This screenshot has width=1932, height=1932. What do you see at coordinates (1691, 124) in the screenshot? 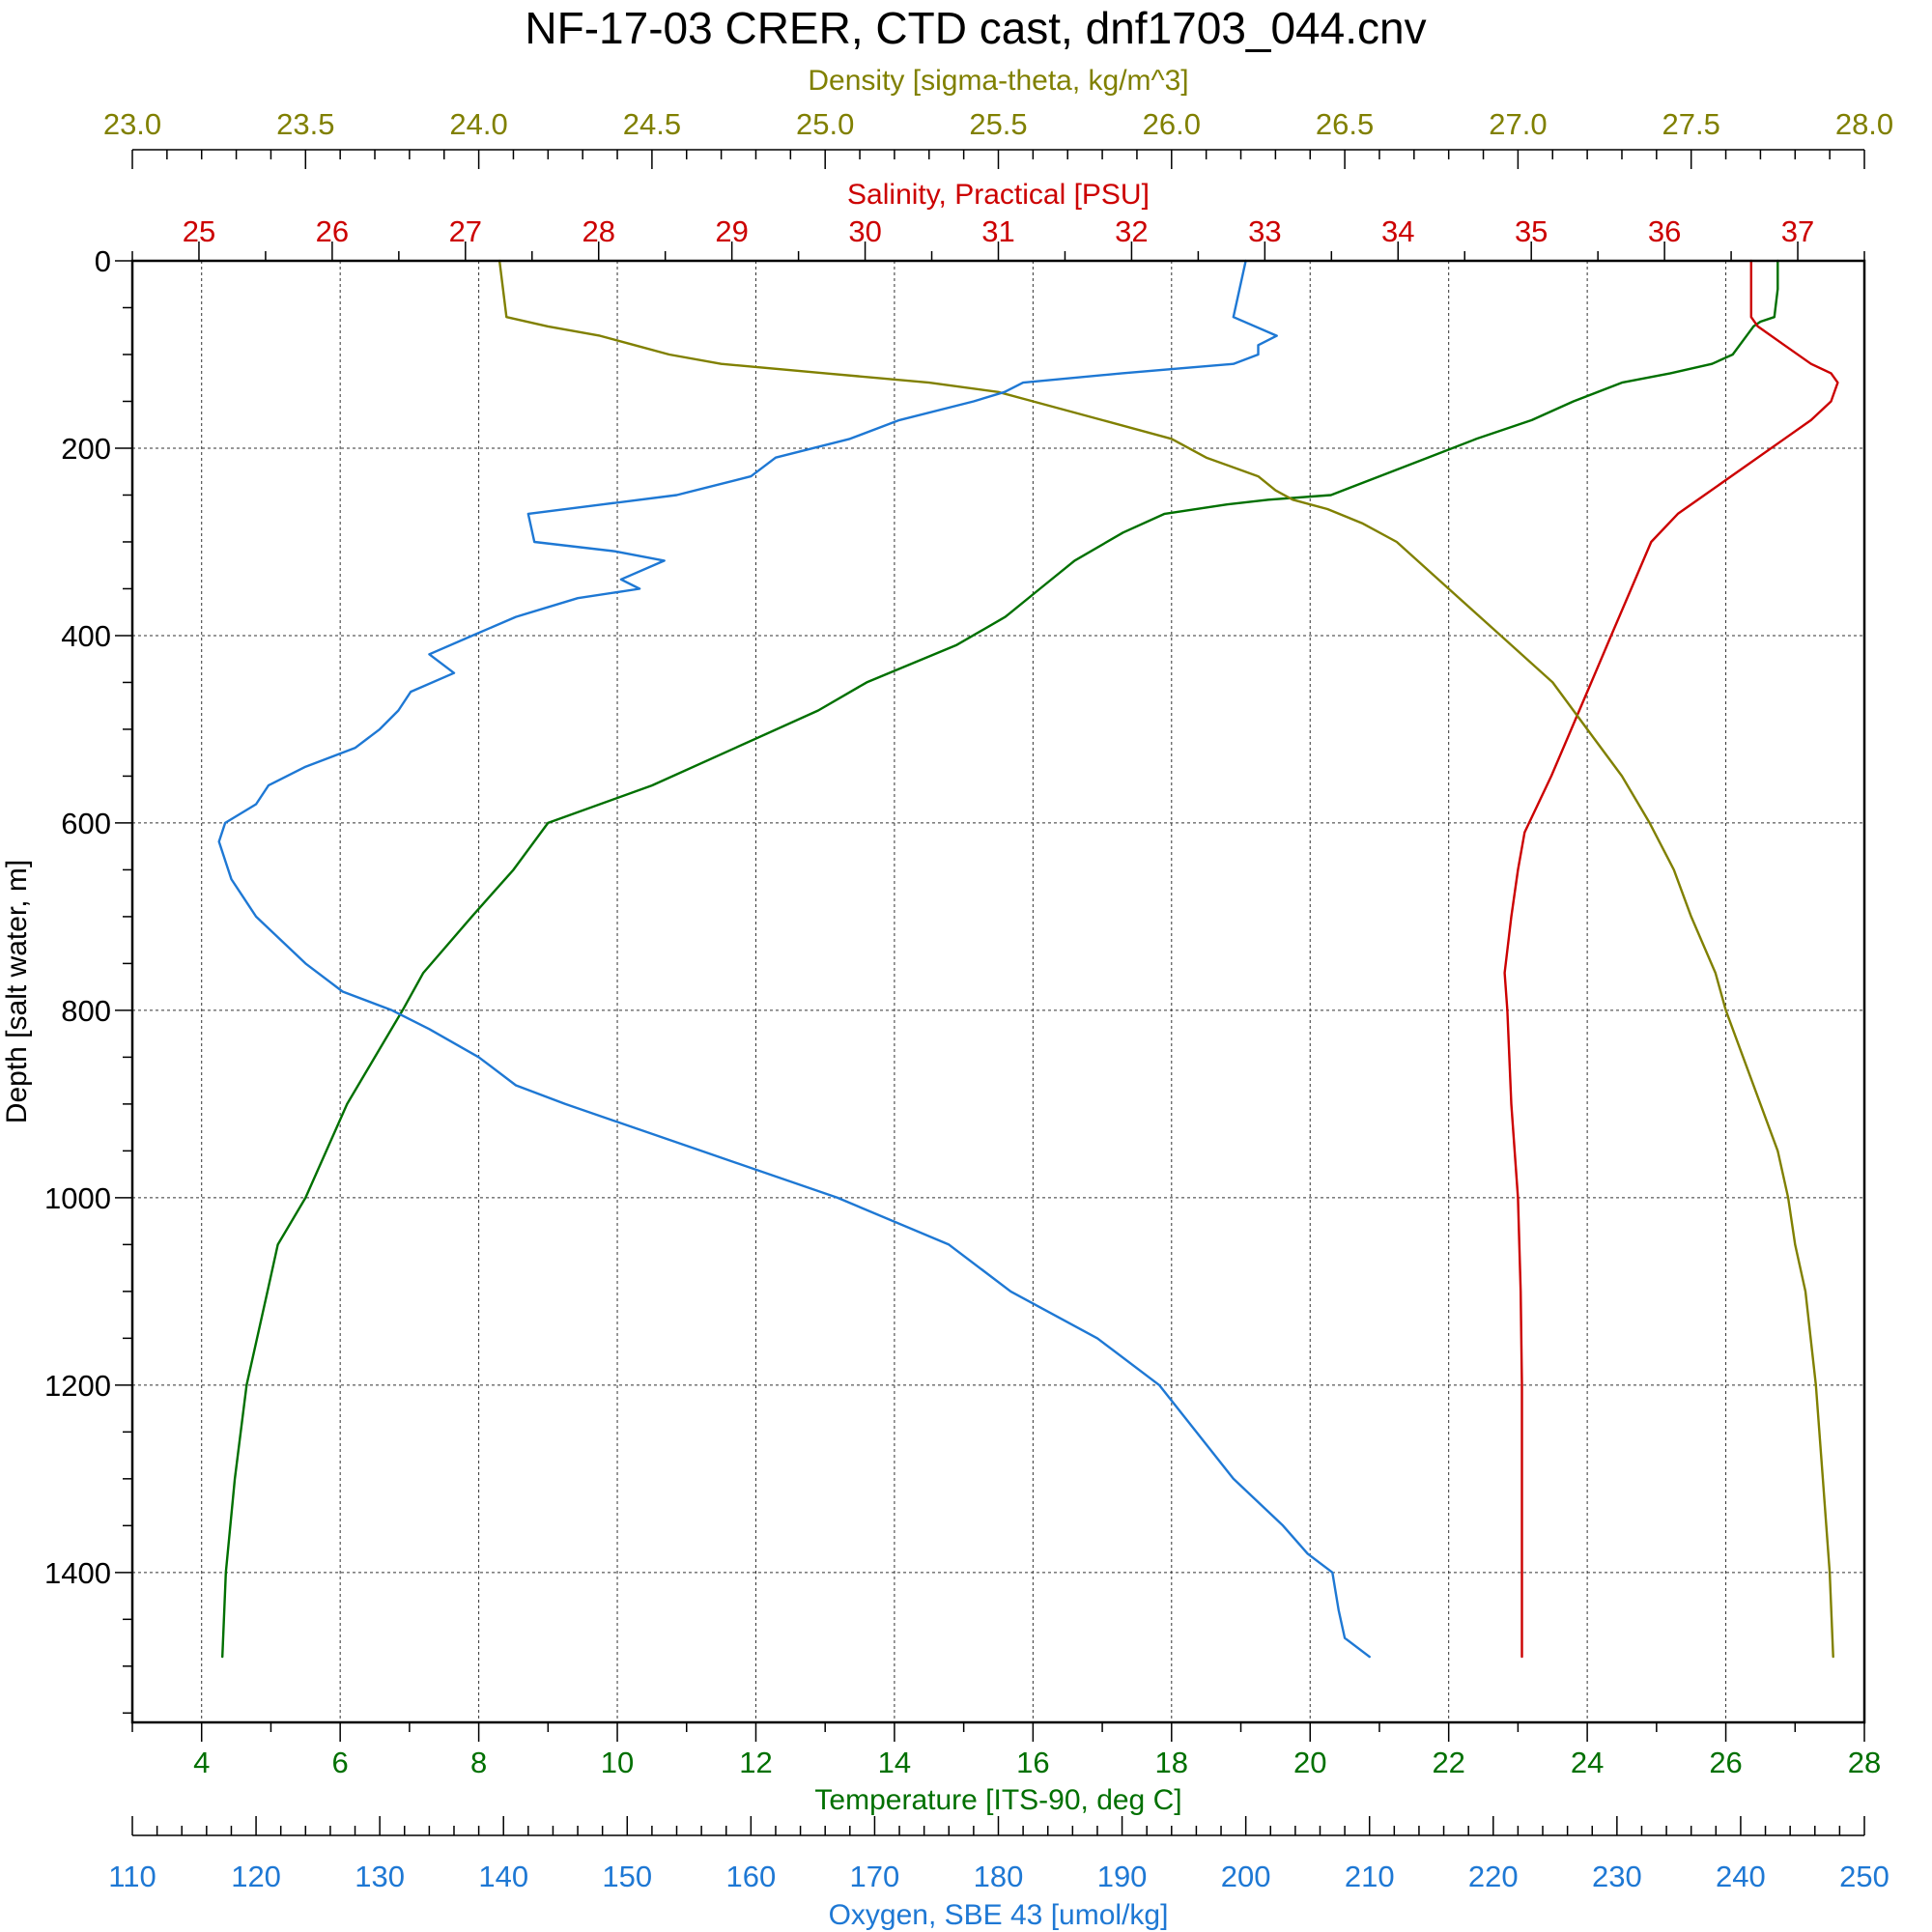
I see `density-tick-label-27.5: 27.5` at bounding box center [1691, 124].